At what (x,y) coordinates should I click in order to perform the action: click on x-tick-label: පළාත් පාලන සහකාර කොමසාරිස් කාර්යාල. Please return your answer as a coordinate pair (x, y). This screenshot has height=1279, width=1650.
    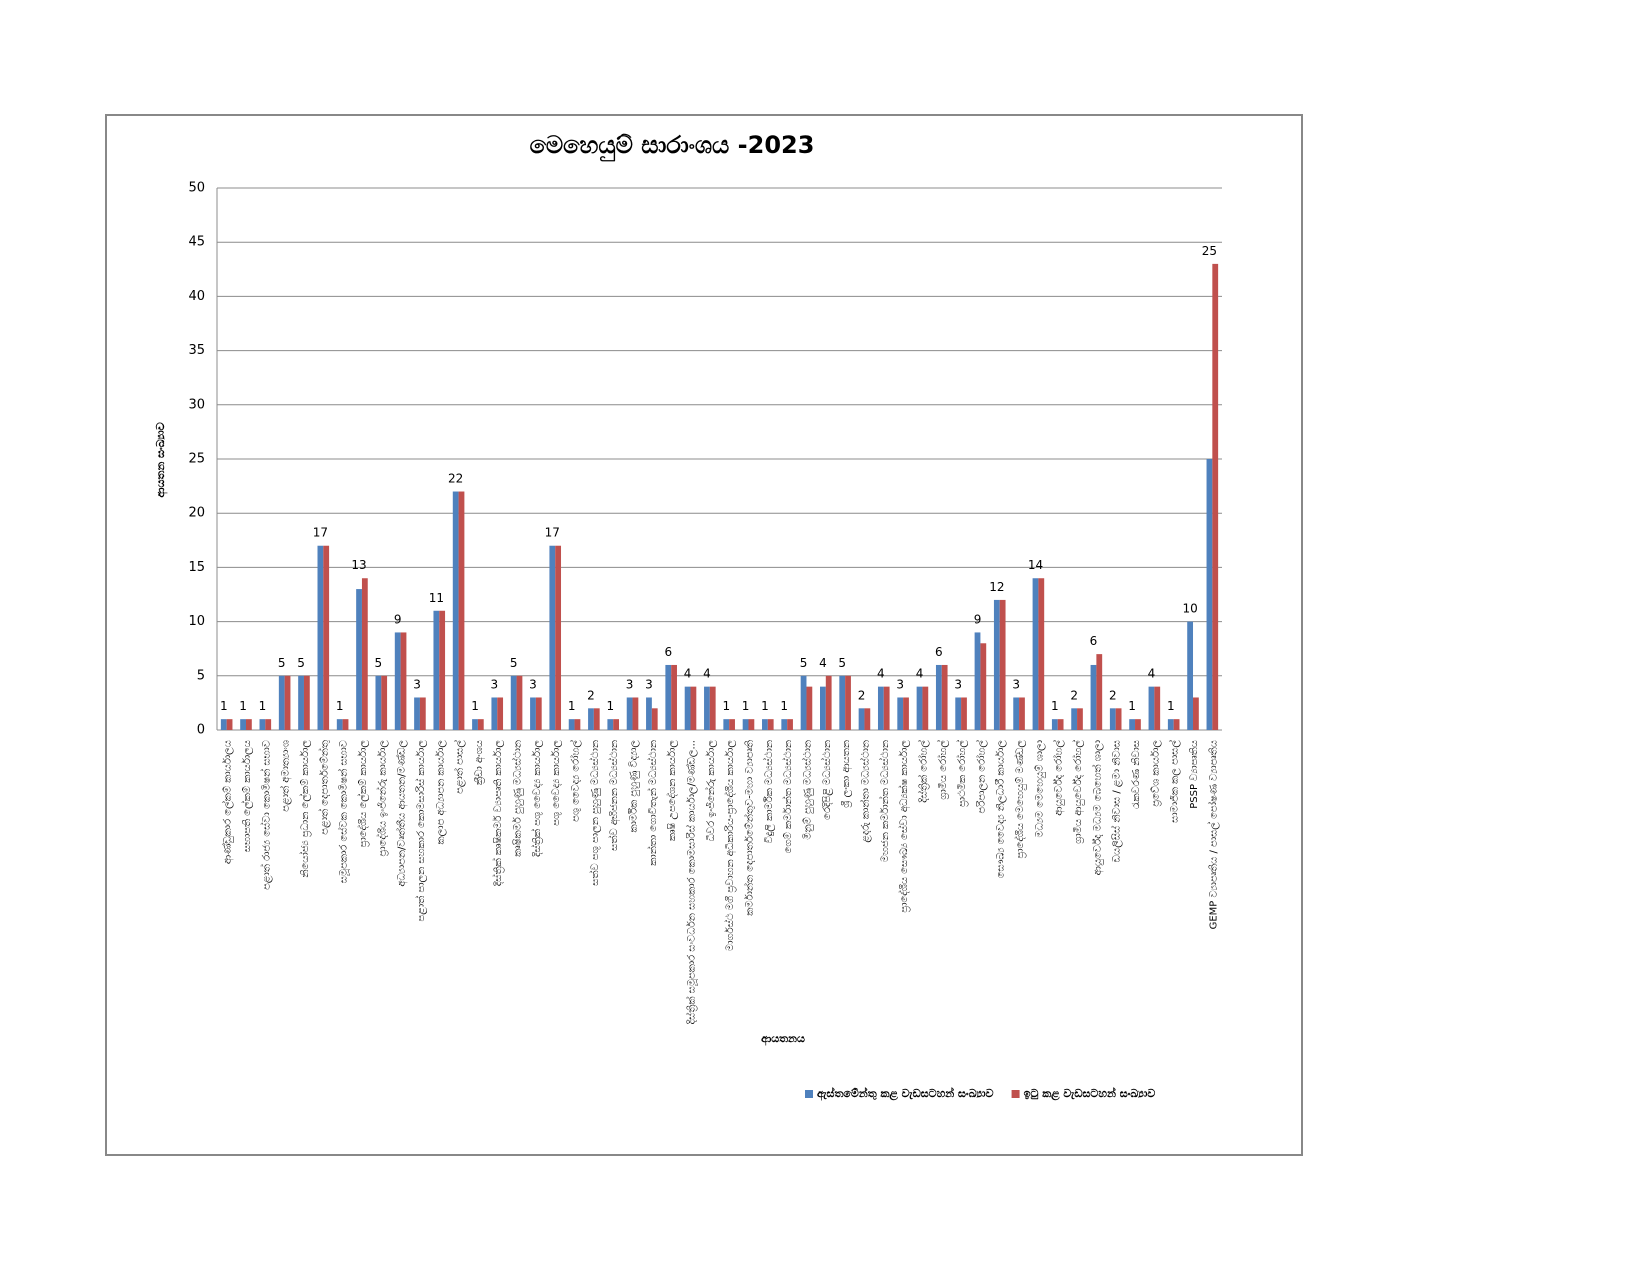
    Looking at the image, I should click on (420, 831).